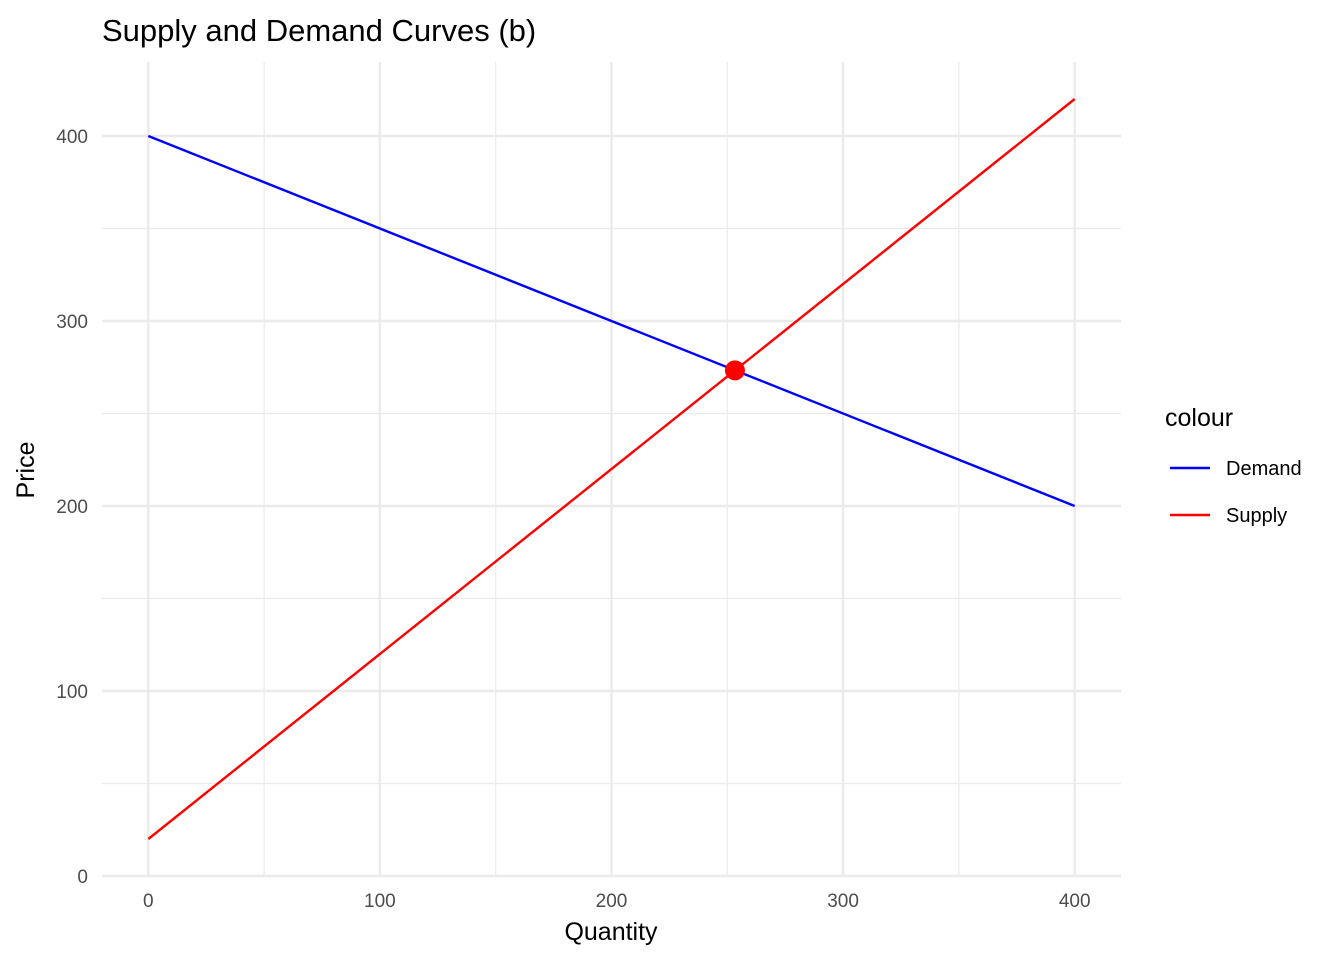  Describe the element at coordinates (380, 901) in the screenshot. I see `x-tick-label: 100` at that location.